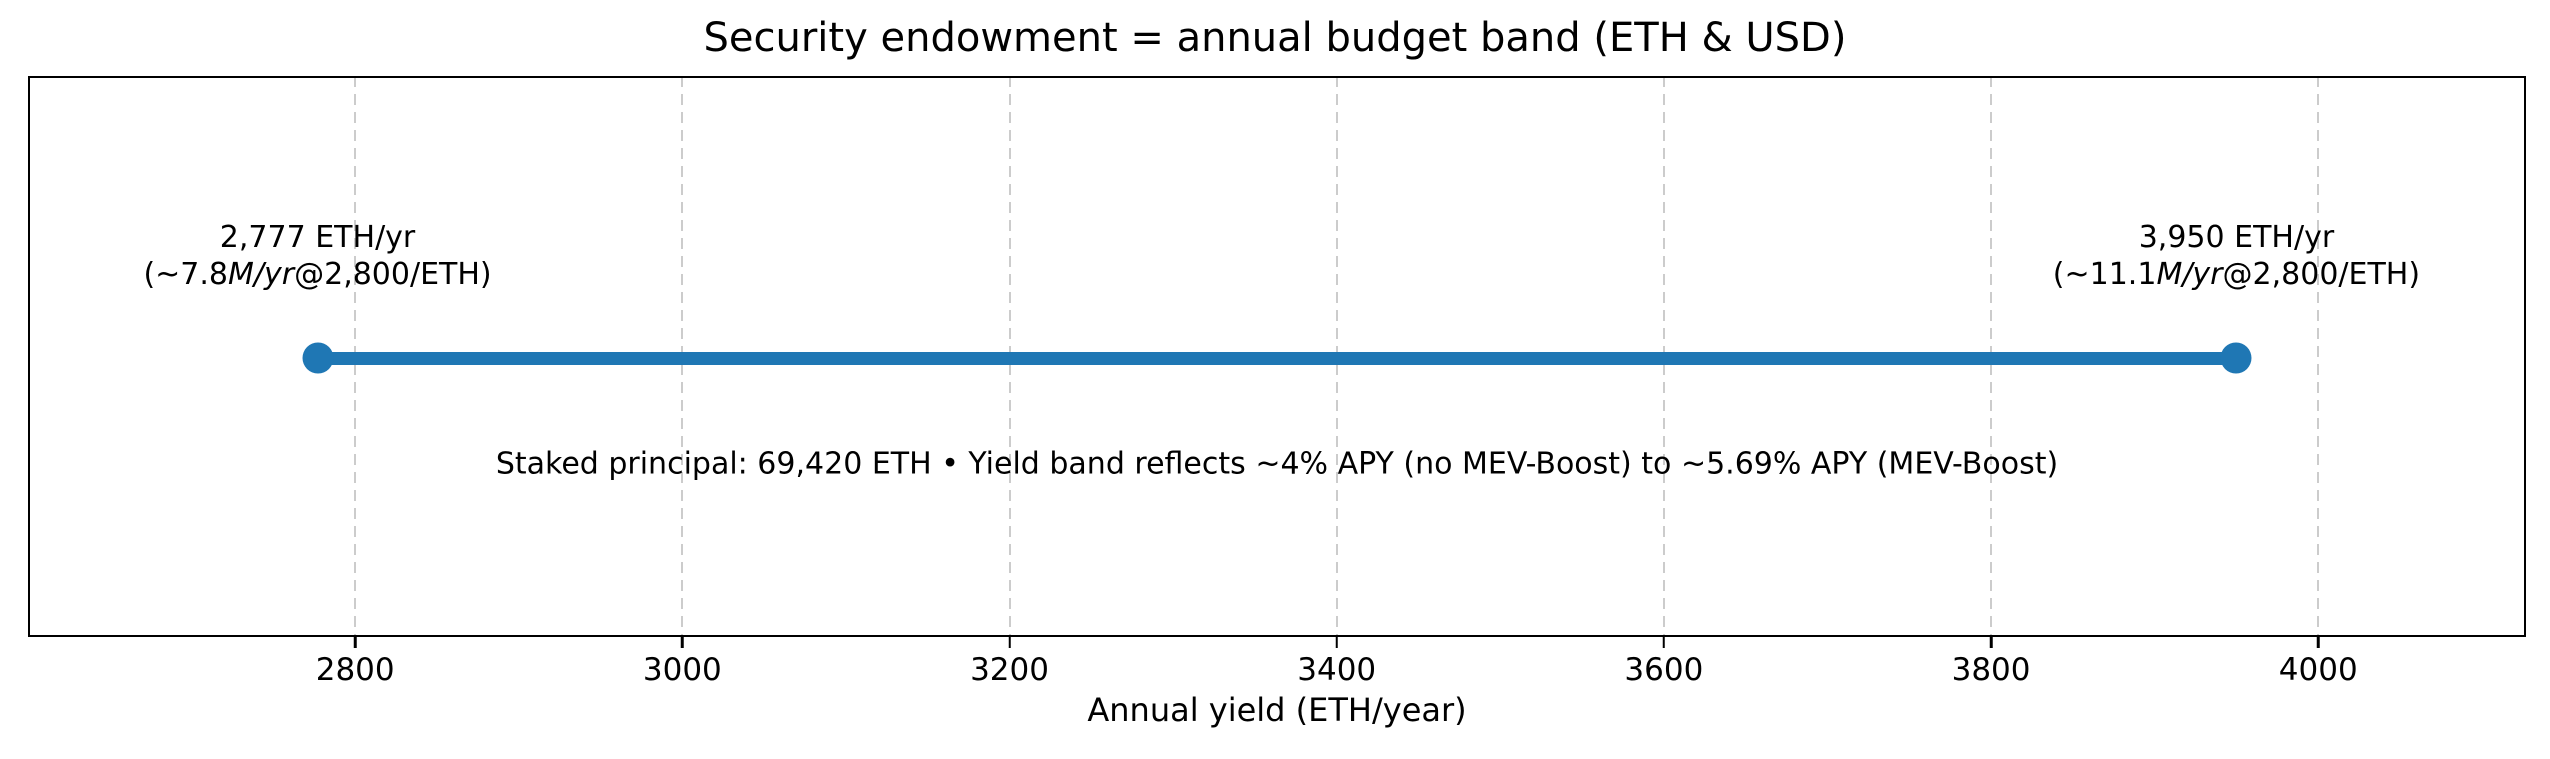 Image resolution: width=2550 pixels, height=759 pixels. I want to click on endpoint-label-low-line2-italic: M/yr, so click(261, 274).